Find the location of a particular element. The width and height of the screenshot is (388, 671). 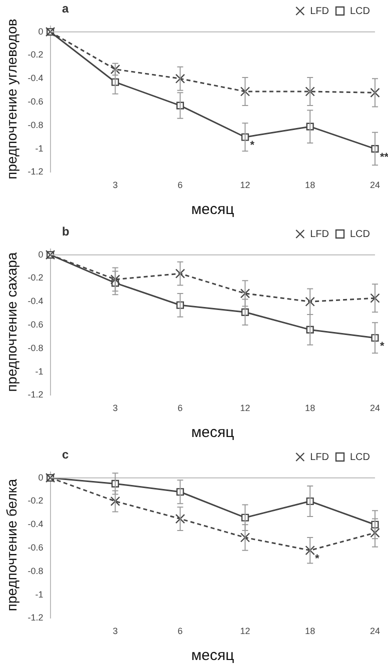

chart-title: c is located at coordinates (65, 454).